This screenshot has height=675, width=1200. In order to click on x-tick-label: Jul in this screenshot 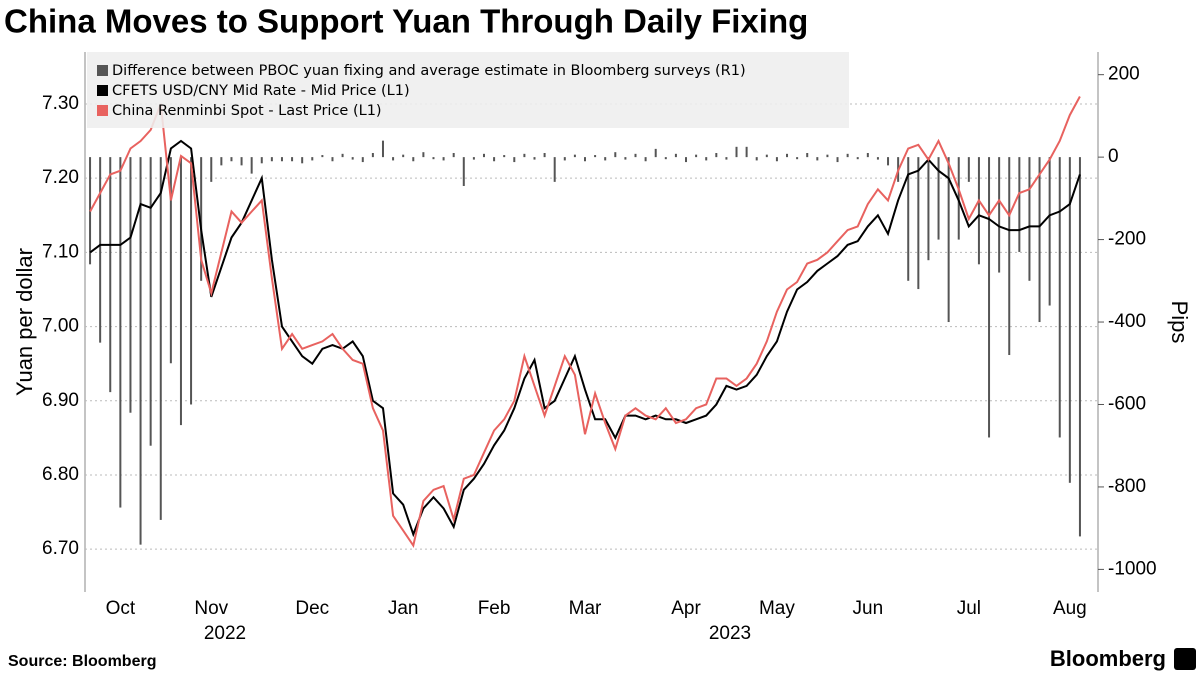, I will do `click(969, 608)`.